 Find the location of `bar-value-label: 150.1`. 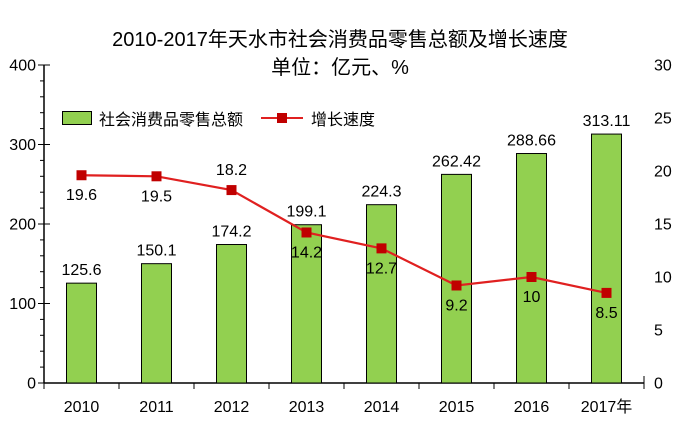

bar-value-label: 150.1 is located at coordinates (156, 251).